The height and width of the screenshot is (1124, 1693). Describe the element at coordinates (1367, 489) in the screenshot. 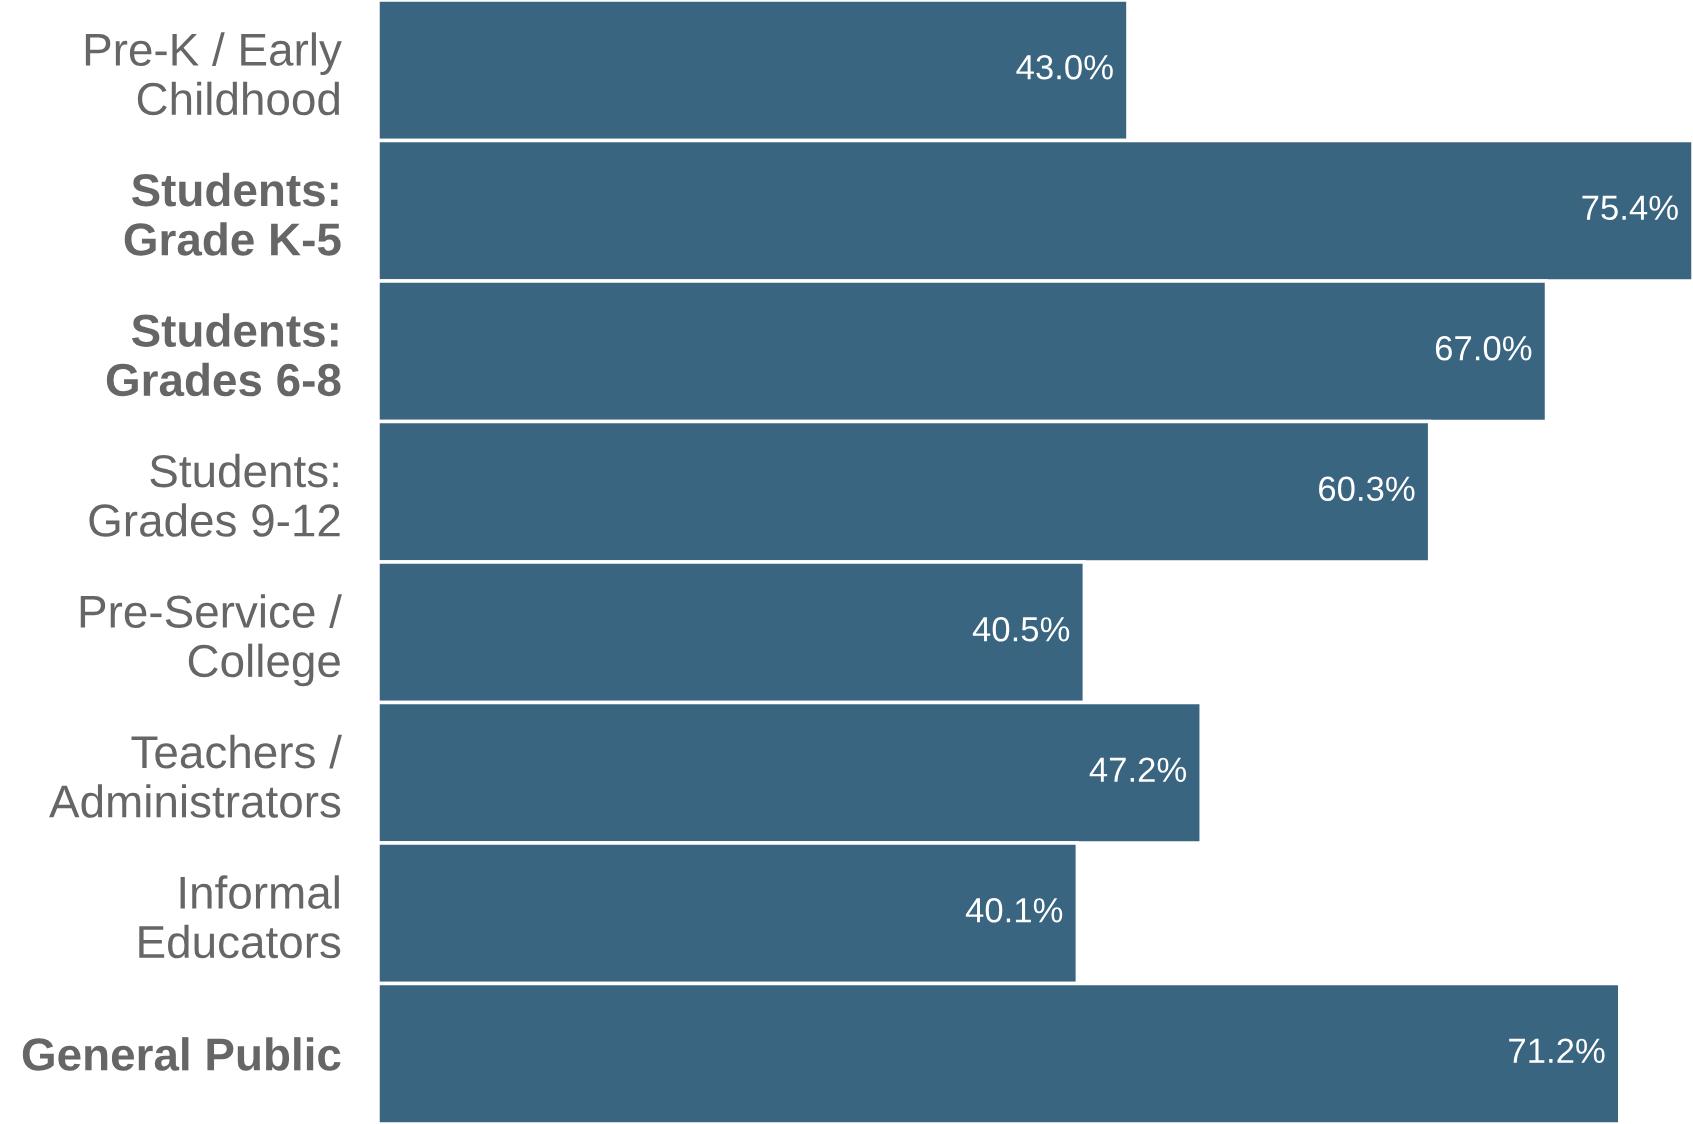

I see `data-label: 60.3%` at that location.